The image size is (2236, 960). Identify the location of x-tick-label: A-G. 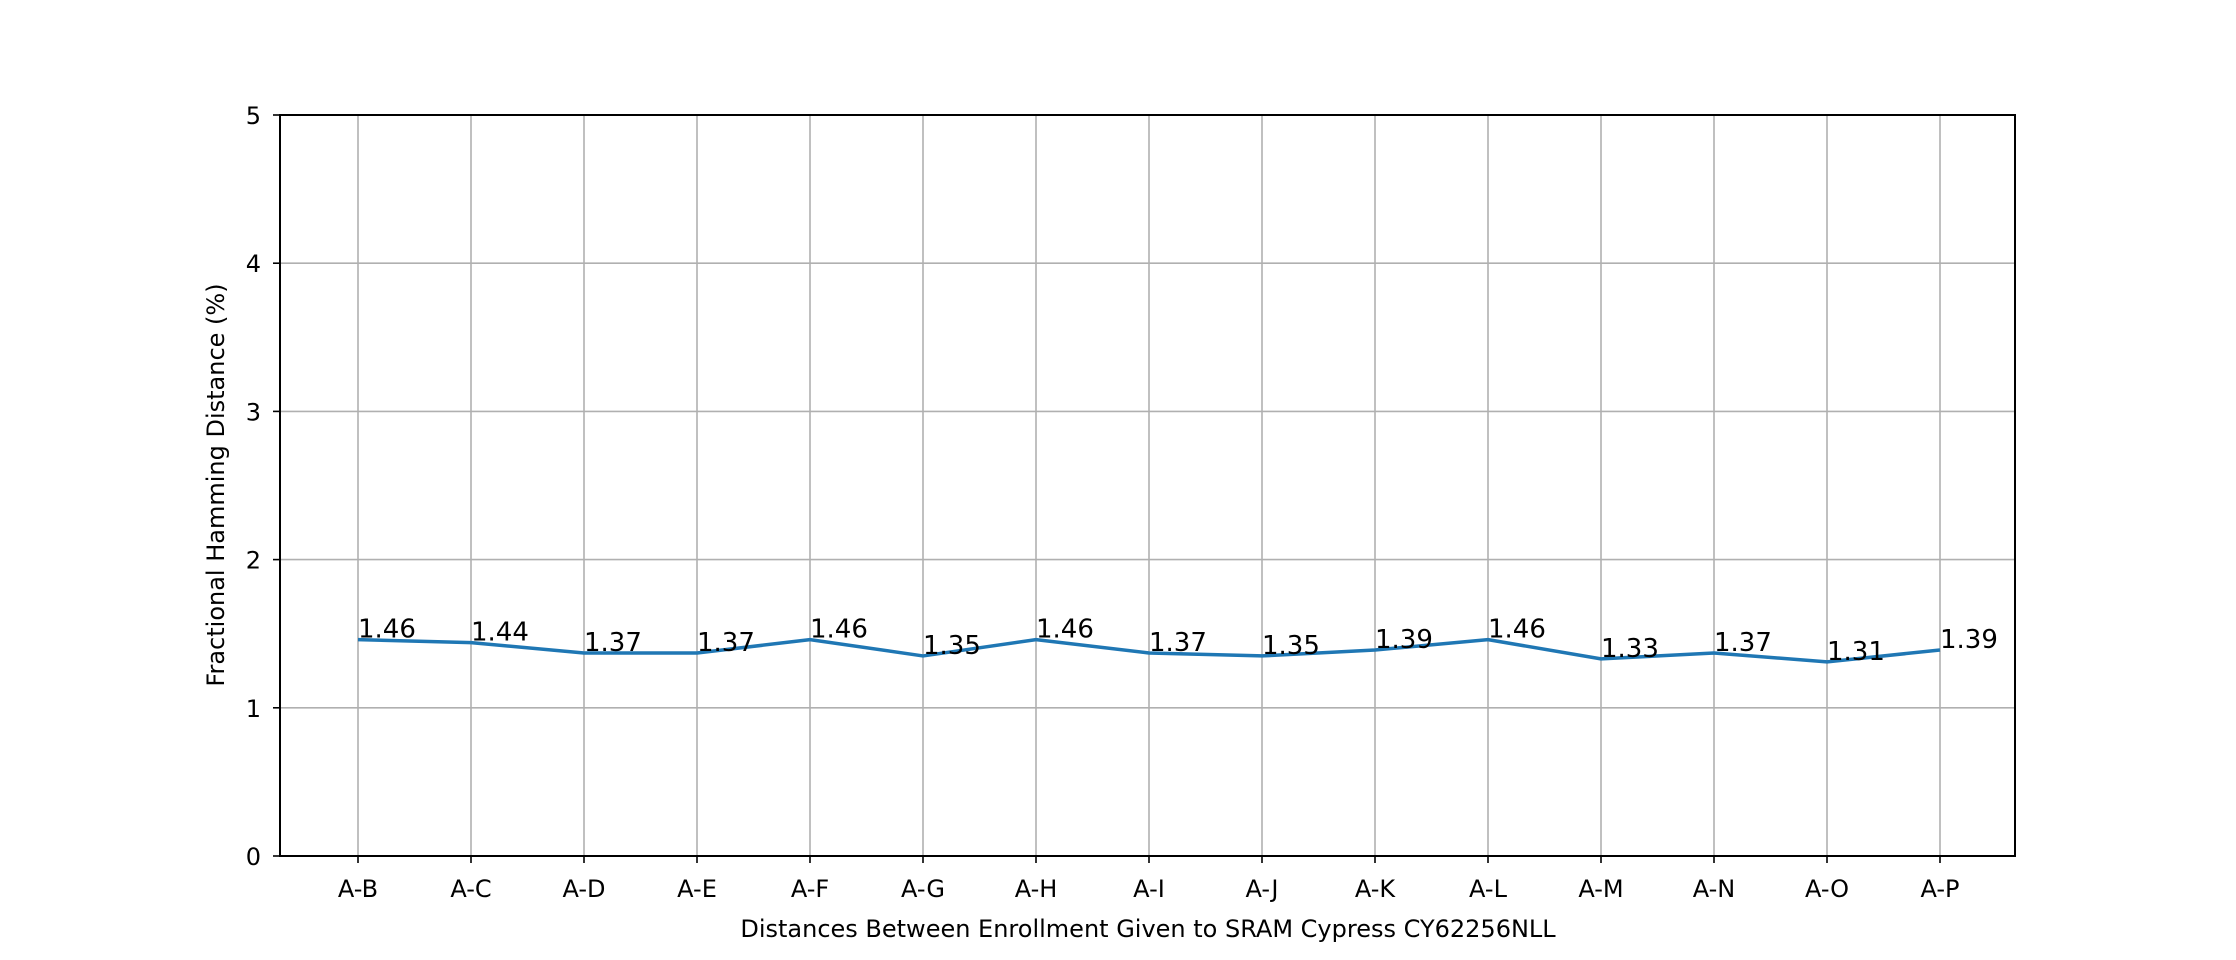
(923, 889).